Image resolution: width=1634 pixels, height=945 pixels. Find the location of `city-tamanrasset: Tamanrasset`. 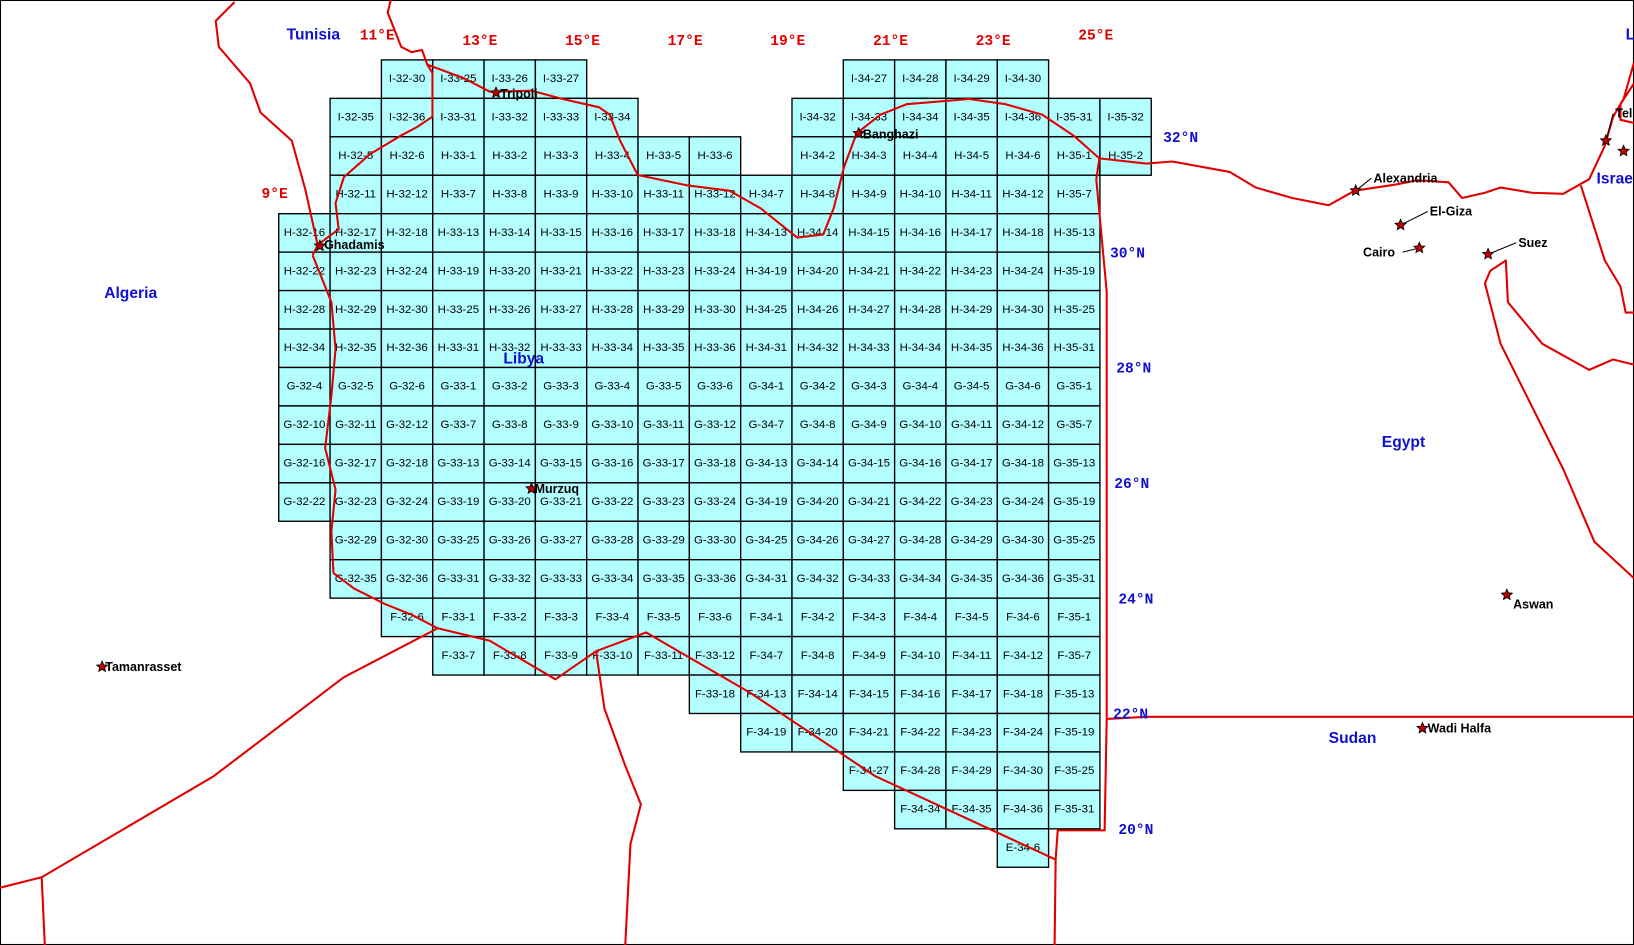

city-tamanrasset: Tamanrasset is located at coordinates (139, 667).